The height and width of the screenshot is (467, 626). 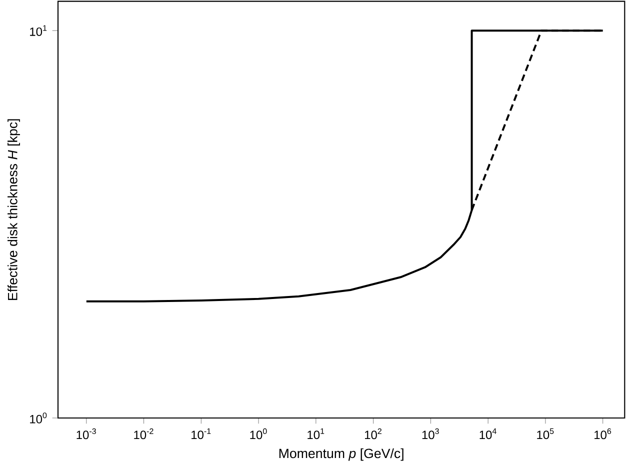 I want to click on x-tick-label: 10$^{4}$, so click(x=488, y=434).